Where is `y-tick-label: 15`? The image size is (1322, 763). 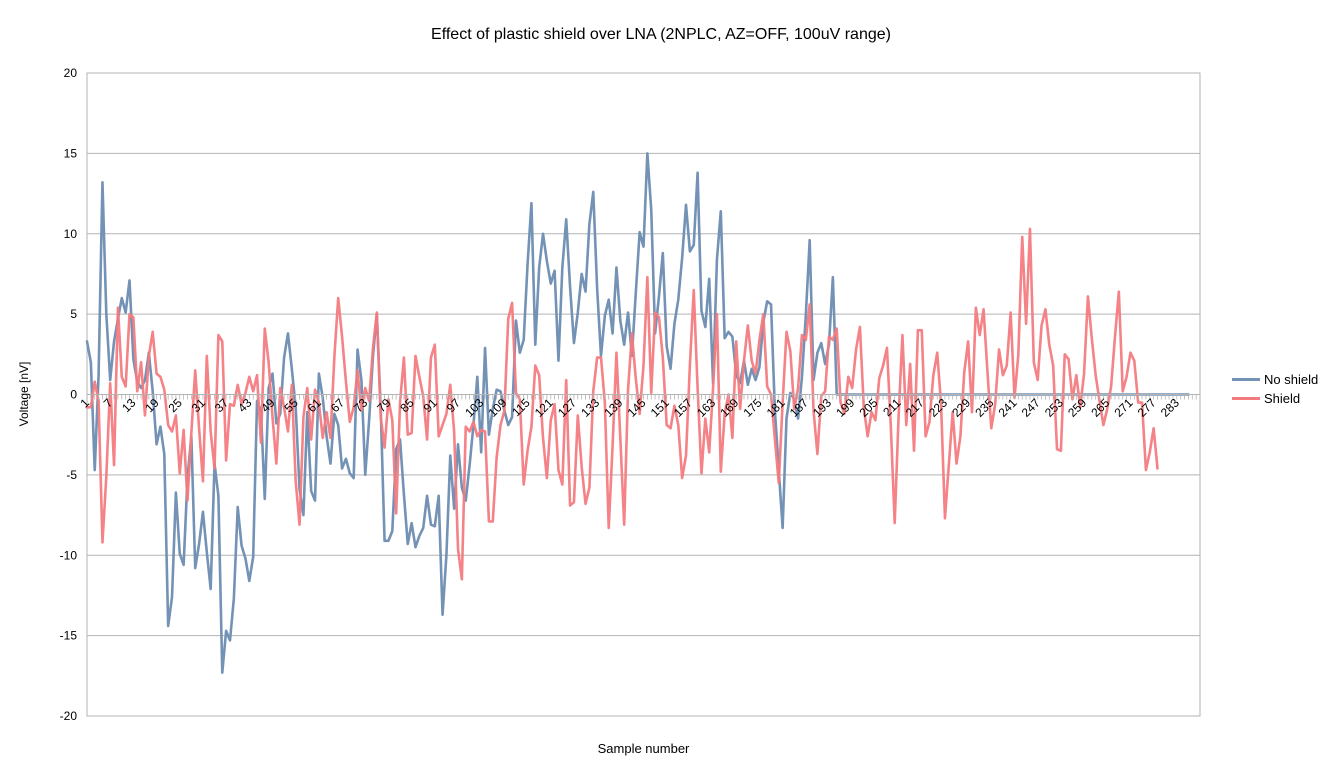
y-tick-label: 15 is located at coordinates (71, 153).